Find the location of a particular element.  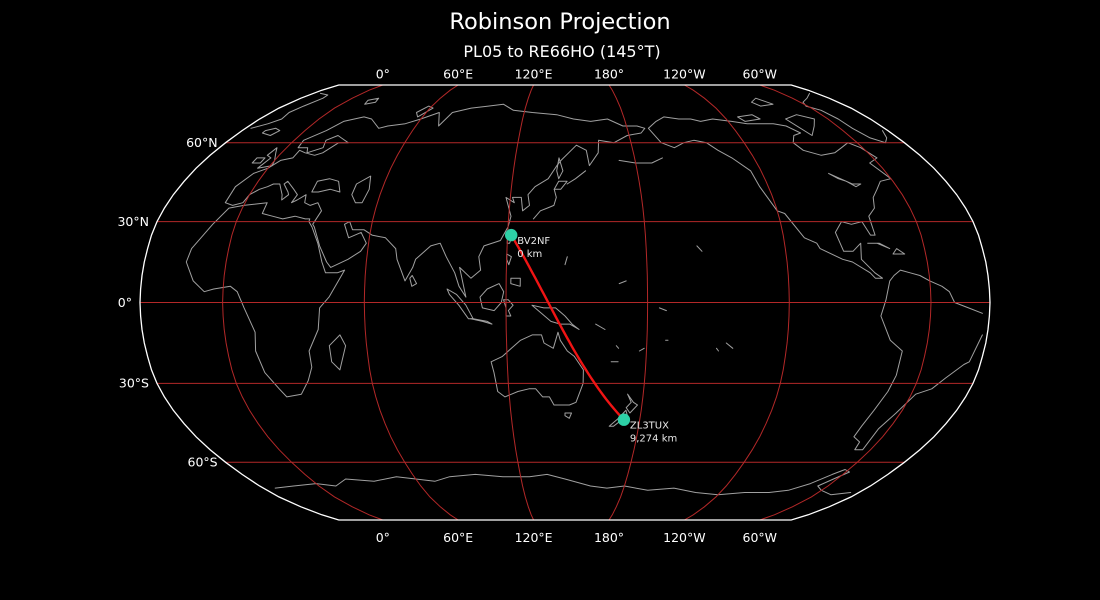

coastline-africa is located at coordinates (265, 300).